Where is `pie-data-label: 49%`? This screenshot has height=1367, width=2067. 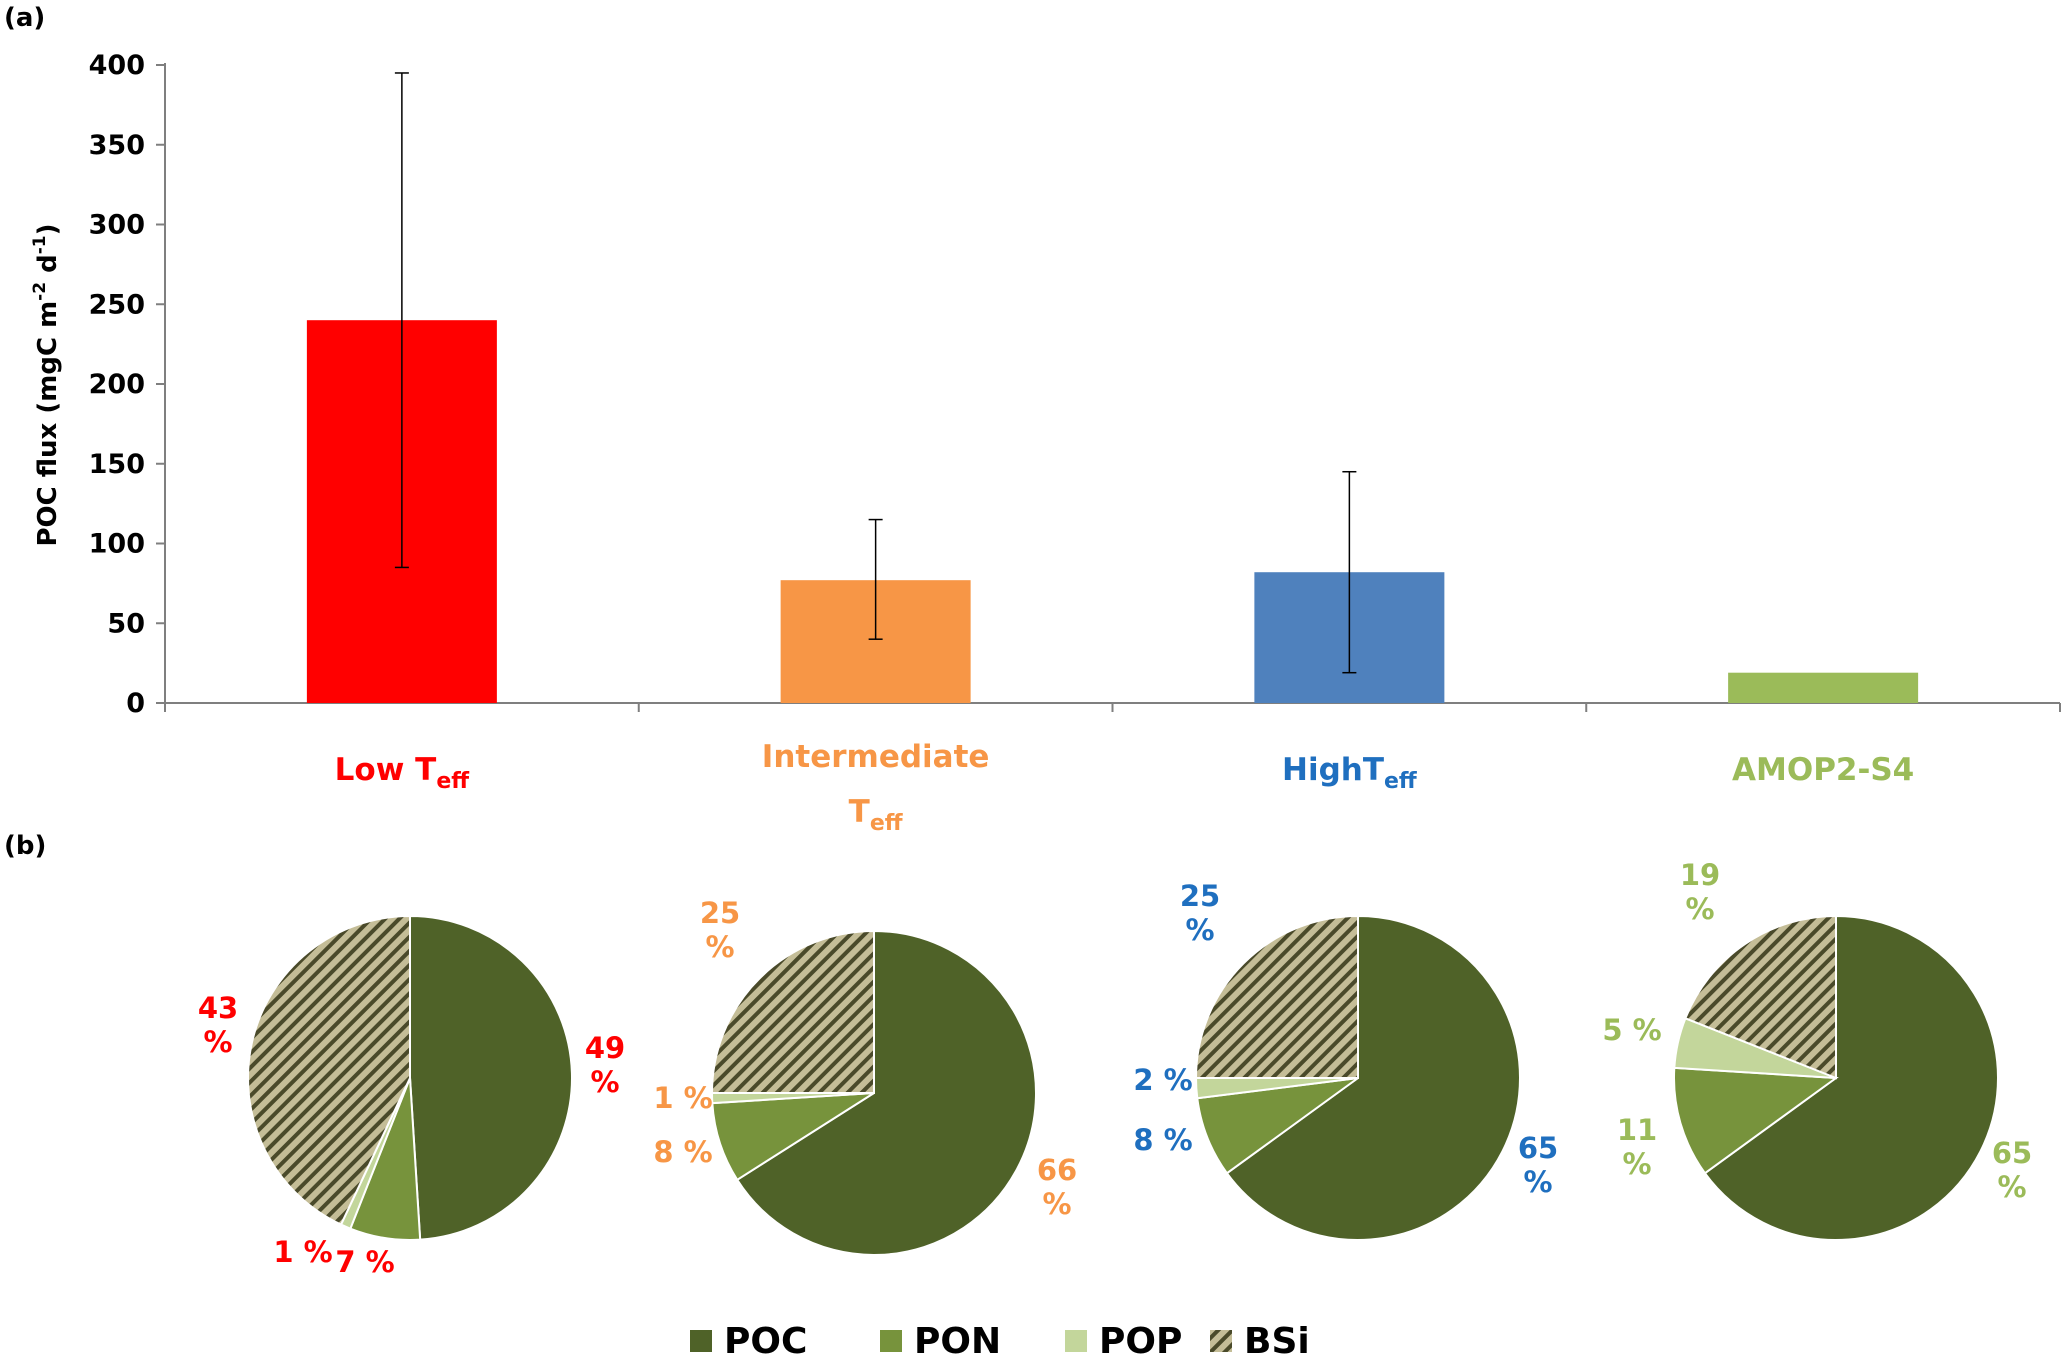
pie-data-label: 49% is located at coordinates (605, 1065).